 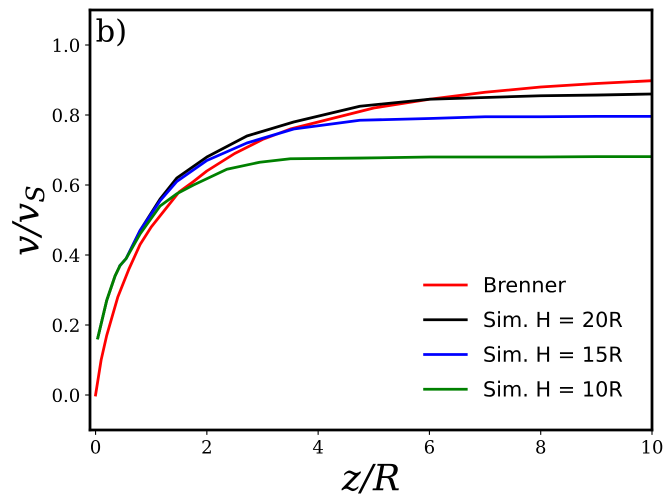 I want to click on legend-label: Sim. H = 10R, so click(x=553, y=388).